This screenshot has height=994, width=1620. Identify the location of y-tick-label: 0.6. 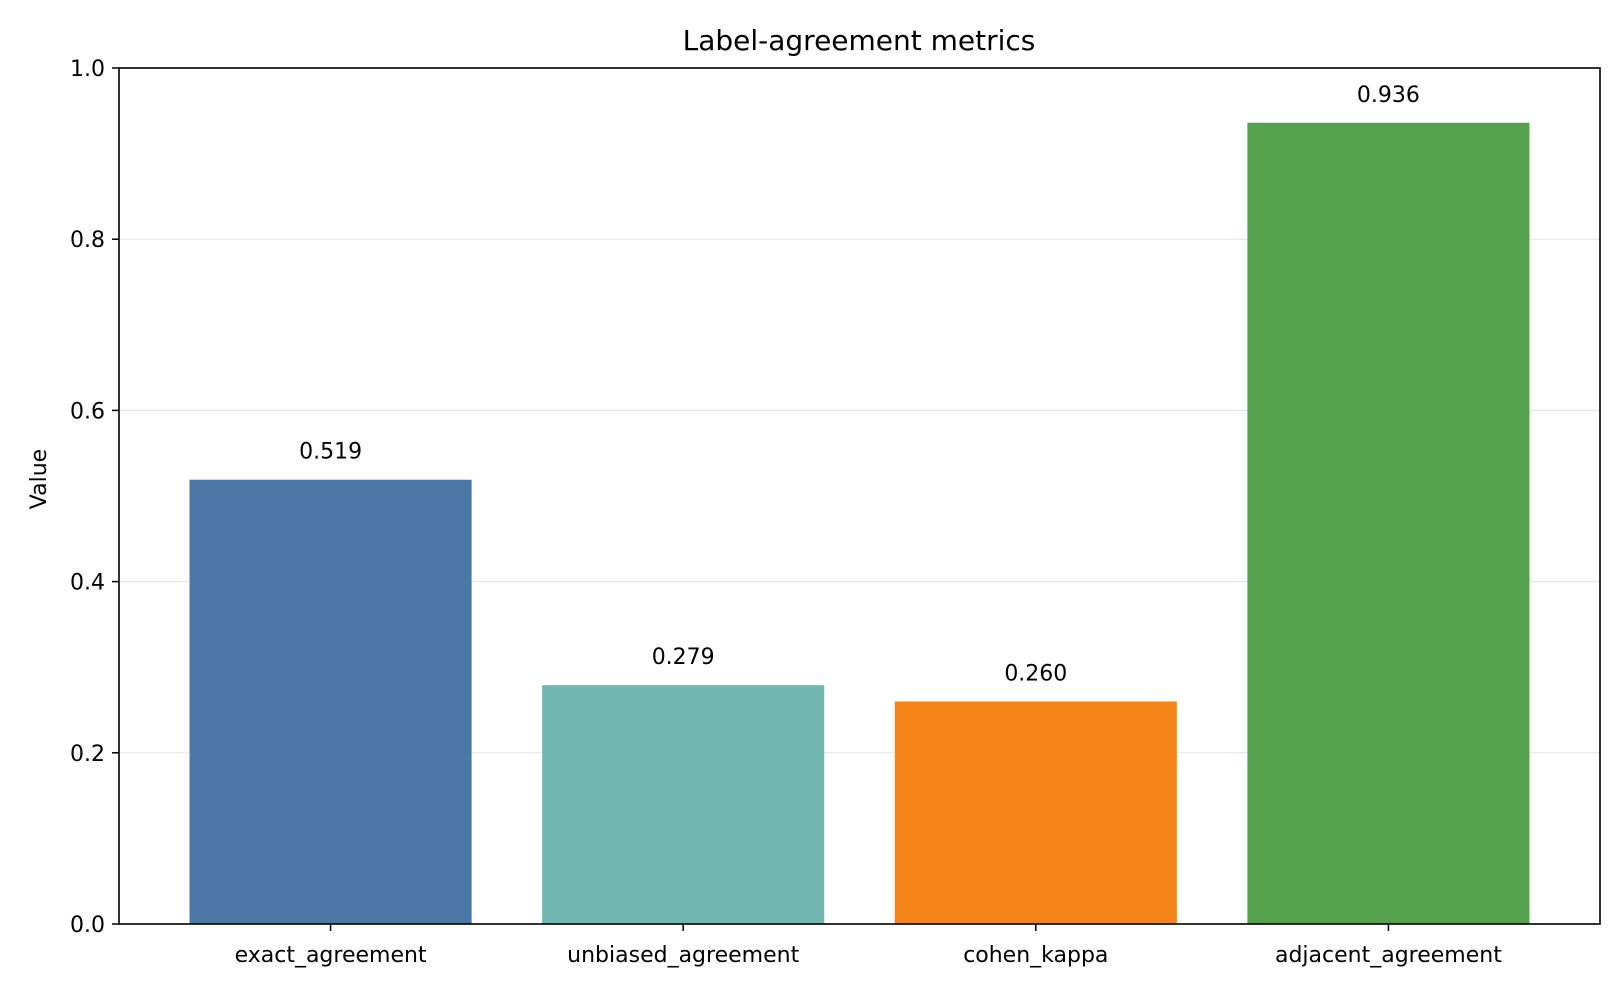
(87, 411).